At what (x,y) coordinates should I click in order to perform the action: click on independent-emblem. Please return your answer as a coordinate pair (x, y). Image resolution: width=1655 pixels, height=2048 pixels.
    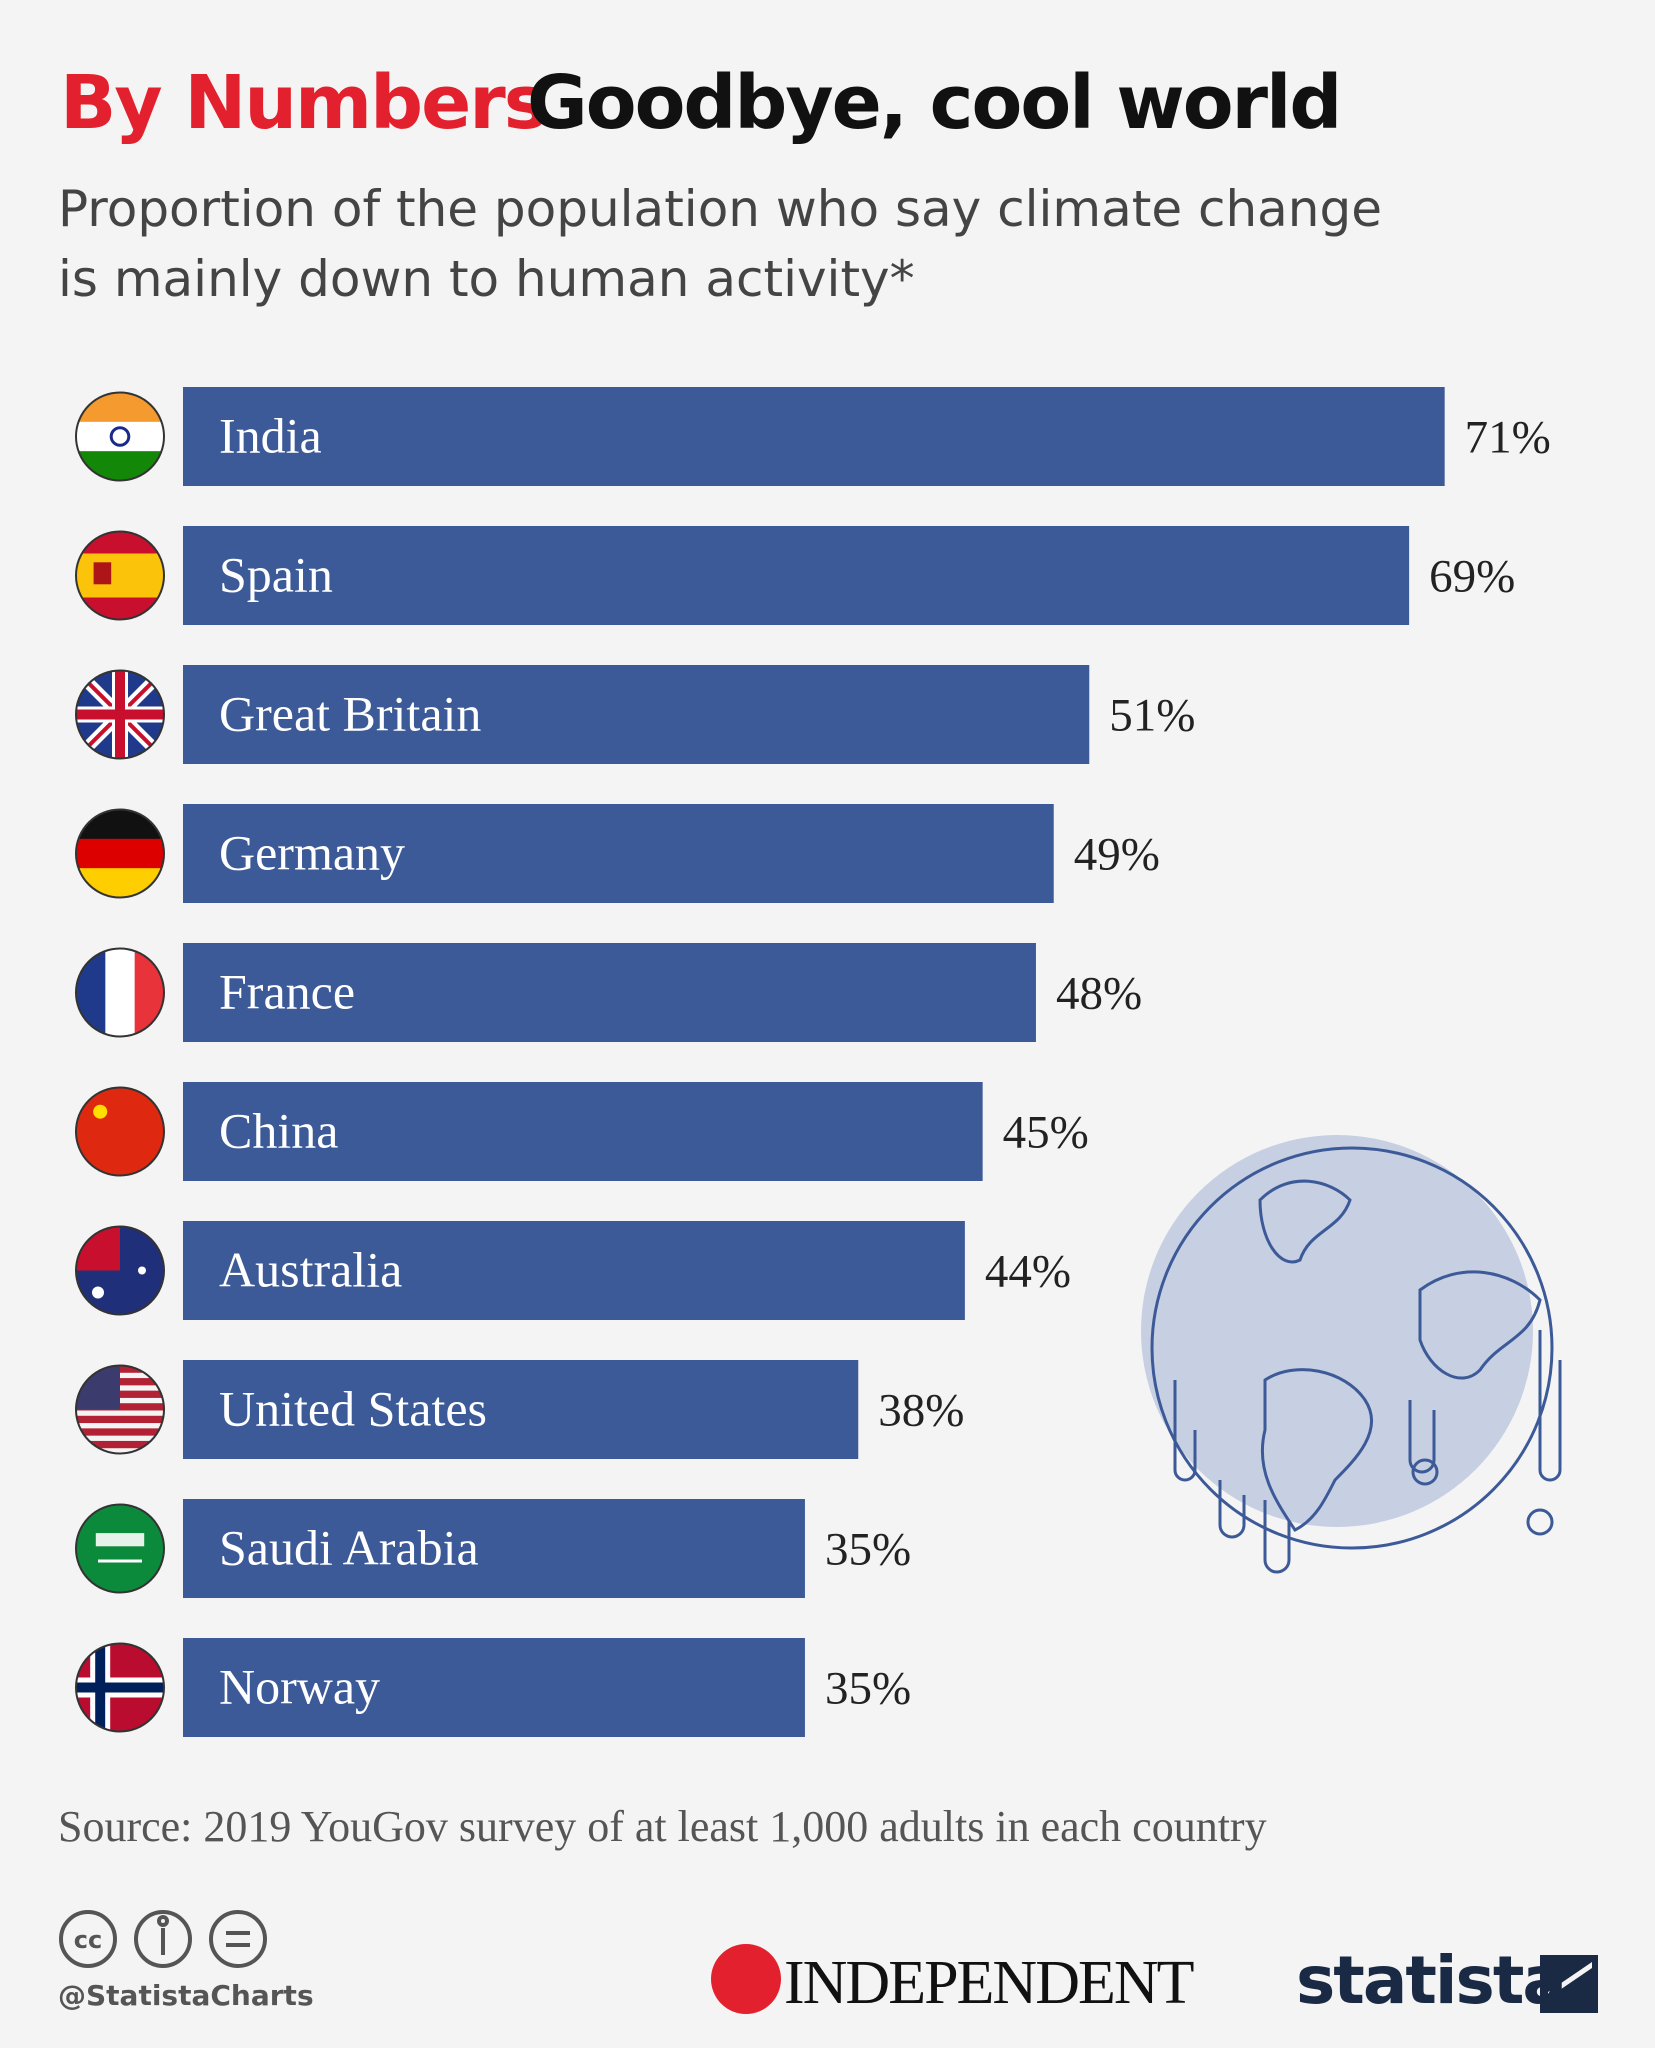
    Looking at the image, I should click on (746, 1979).